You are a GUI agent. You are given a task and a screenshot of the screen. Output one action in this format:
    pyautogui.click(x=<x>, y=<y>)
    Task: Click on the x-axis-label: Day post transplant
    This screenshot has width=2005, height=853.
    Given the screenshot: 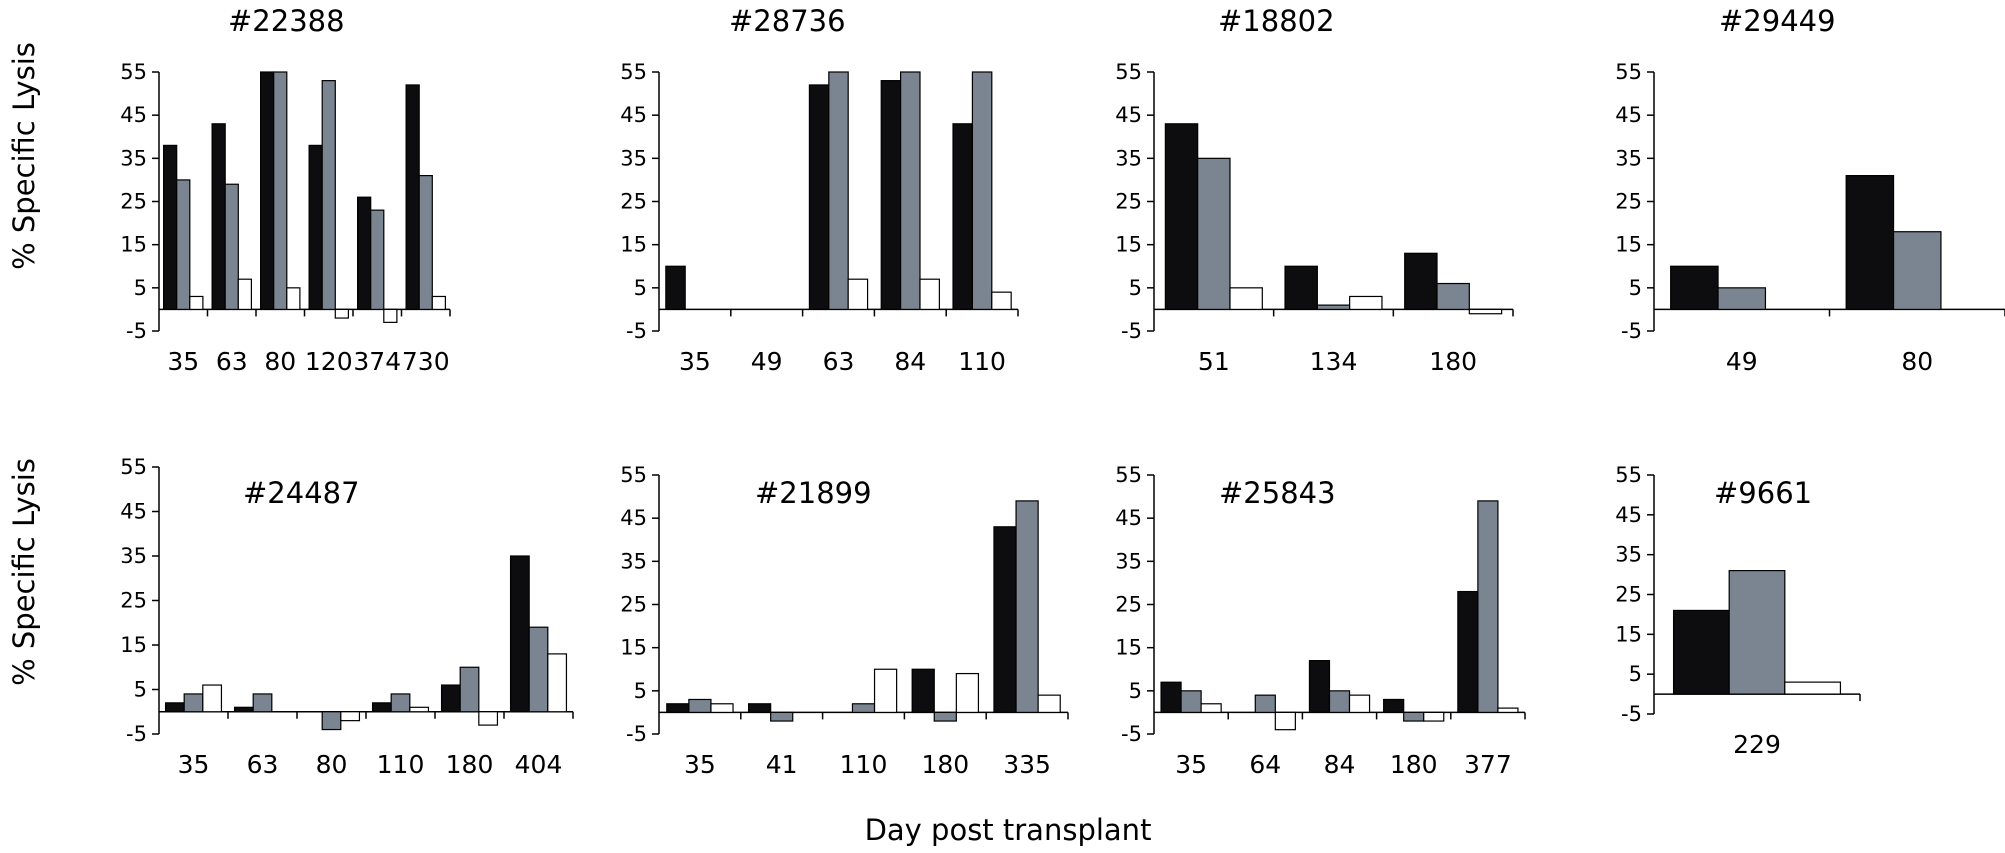 What is the action you would take?
    pyautogui.click(x=1008, y=830)
    